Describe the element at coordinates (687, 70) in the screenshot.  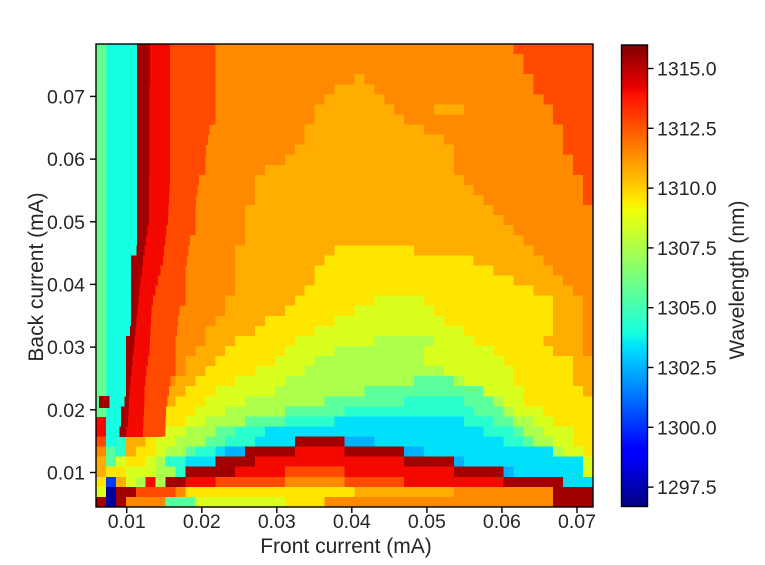
I see `svg-text: 1315.0` at that location.